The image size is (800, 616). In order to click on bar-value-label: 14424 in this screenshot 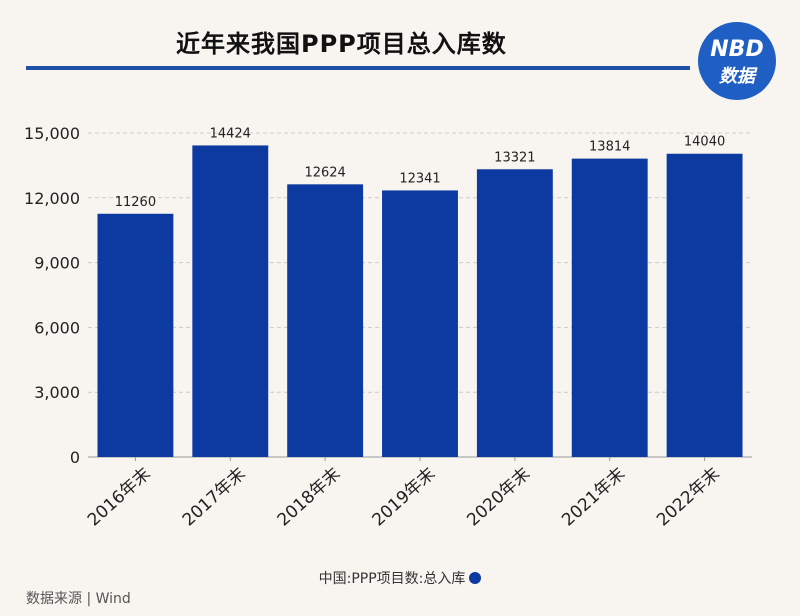, I will do `click(230, 133)`.